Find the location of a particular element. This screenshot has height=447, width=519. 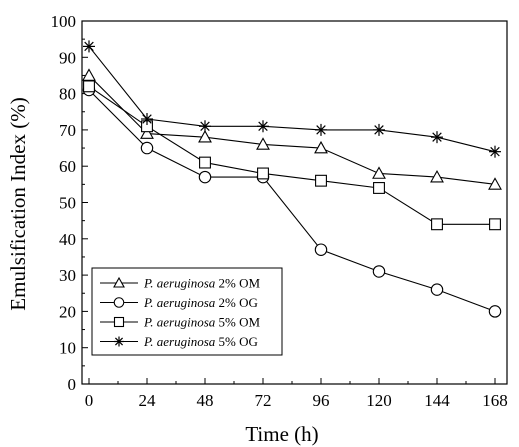

x-tick-label: 0 is located at coordinates (89, 400).